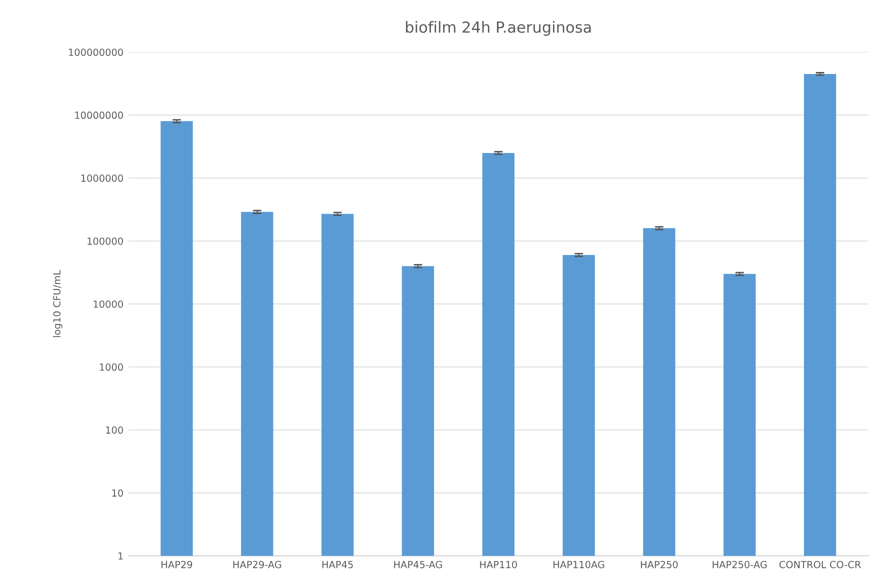 This screenshot has height=579, width=886. I want to click on chart-title: biofilm 24h P.aeruginosa, so click(498, 28).